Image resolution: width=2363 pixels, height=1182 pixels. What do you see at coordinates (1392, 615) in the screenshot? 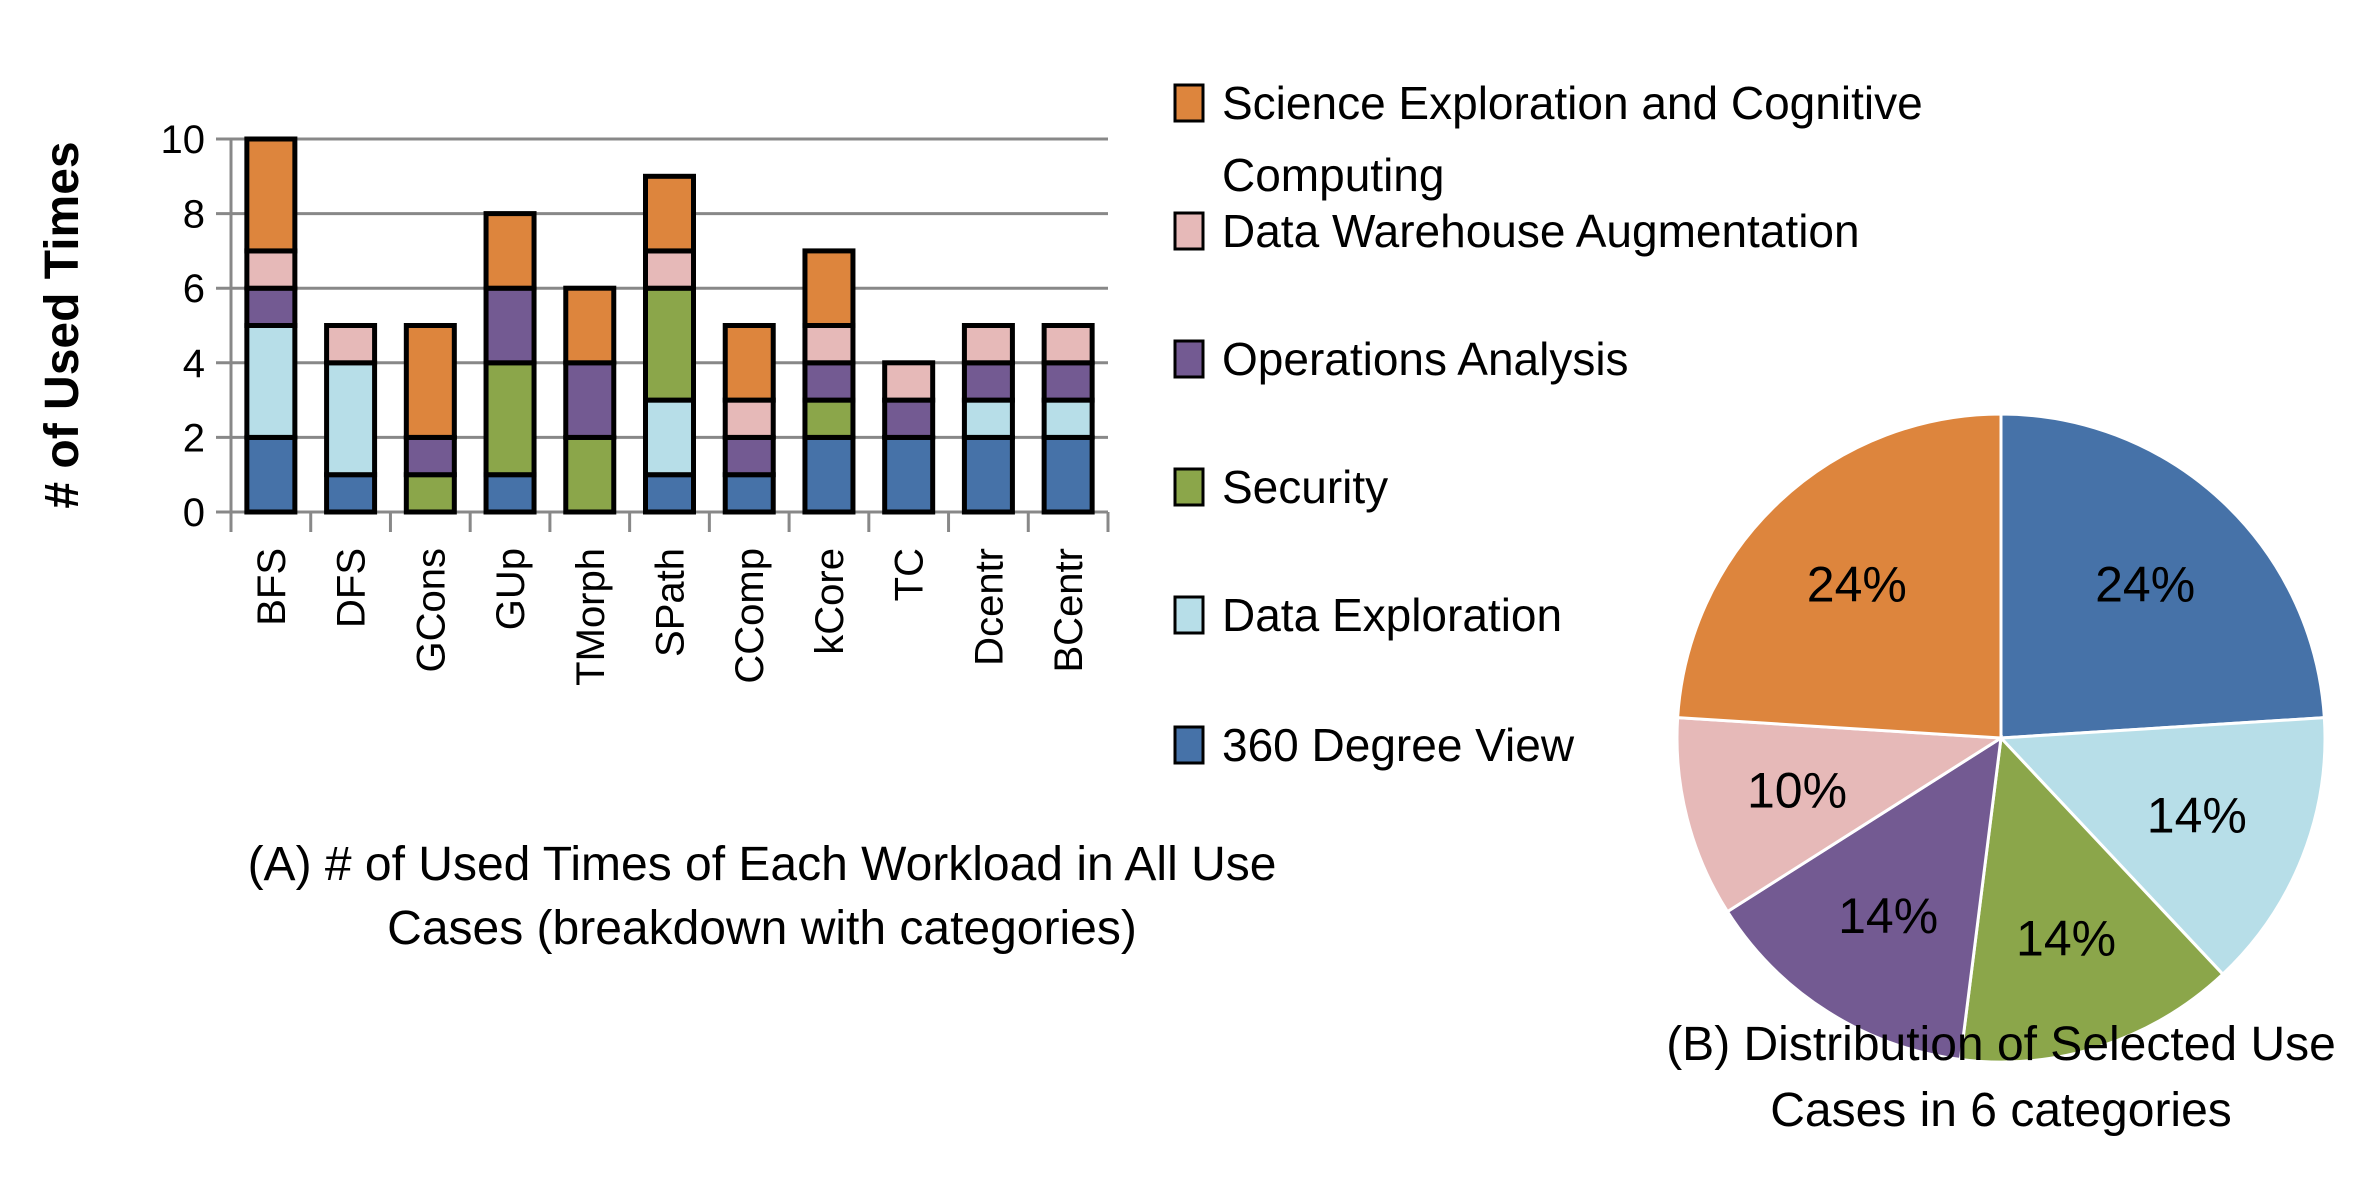
I see `legend-label: Data Exploration` at bounding box center [1392, 615].